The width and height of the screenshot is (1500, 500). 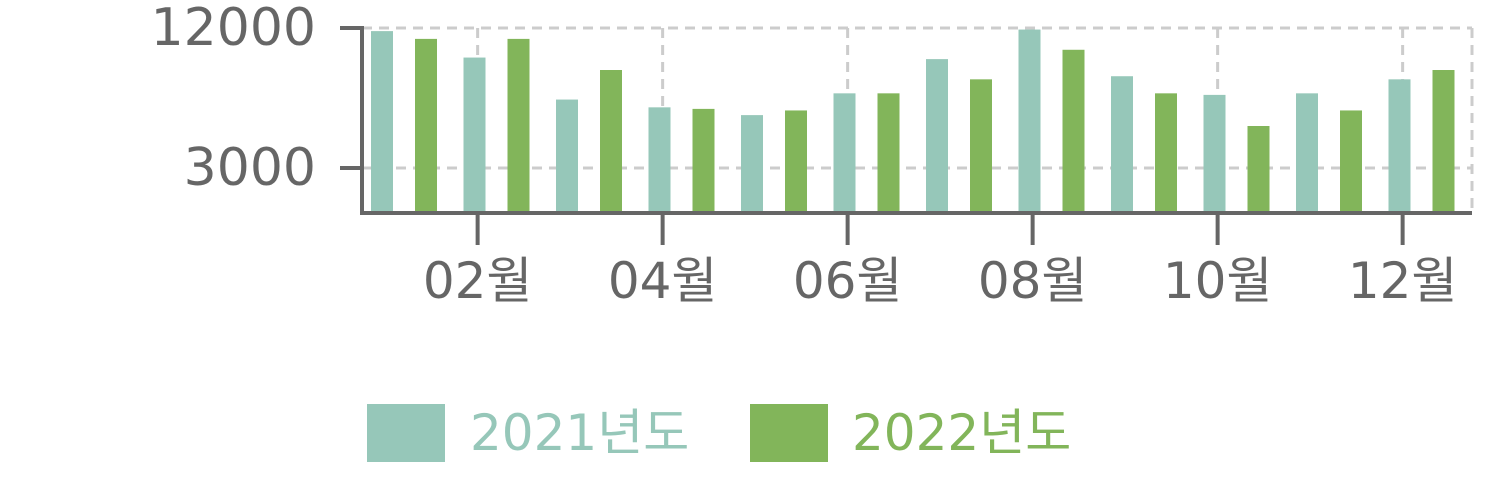 I want to click on x-tick-label: 06월, so click(x=848, y=281).